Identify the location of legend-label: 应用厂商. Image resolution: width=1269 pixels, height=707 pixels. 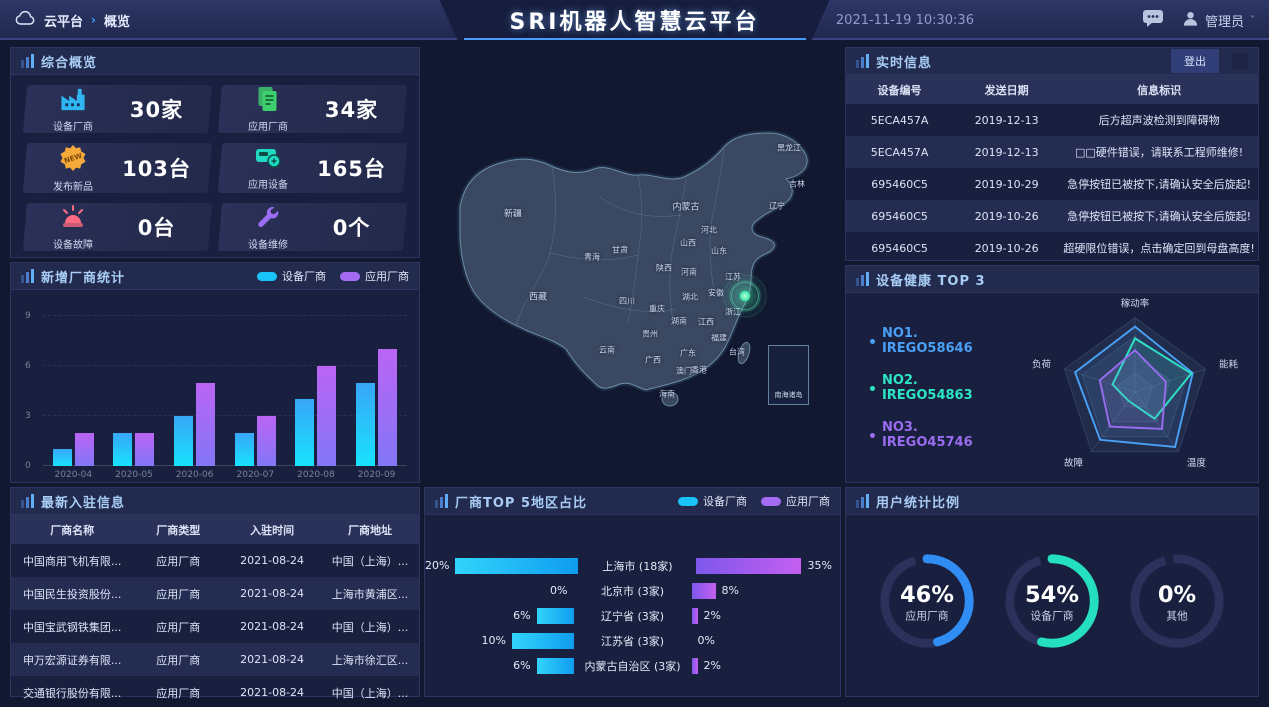
(387, 276).